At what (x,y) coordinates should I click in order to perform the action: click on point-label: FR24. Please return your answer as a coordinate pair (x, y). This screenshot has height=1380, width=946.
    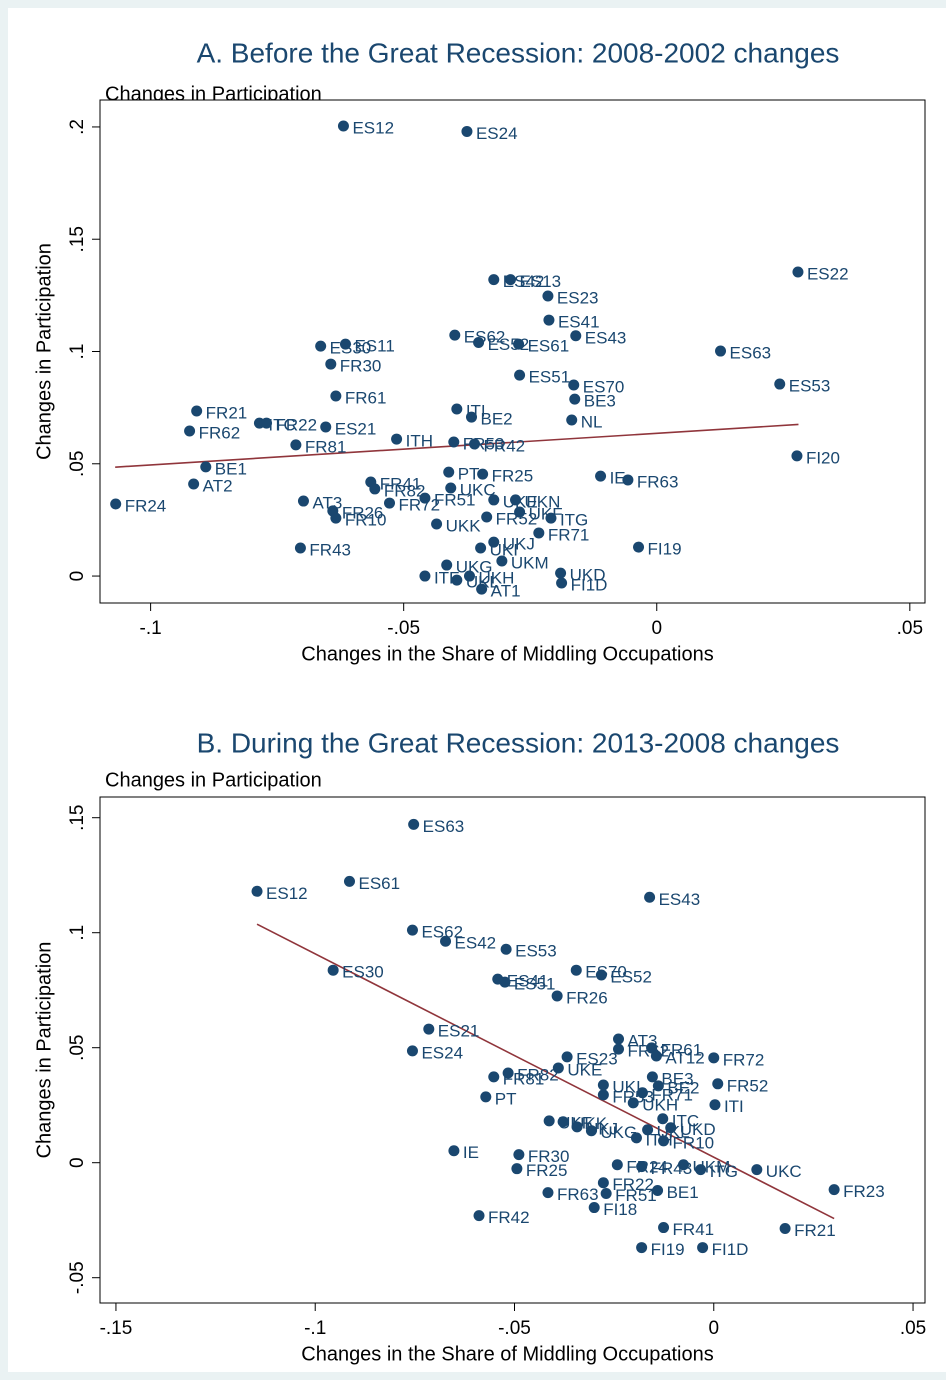
    Looking at the image, I should click on (146, 505).